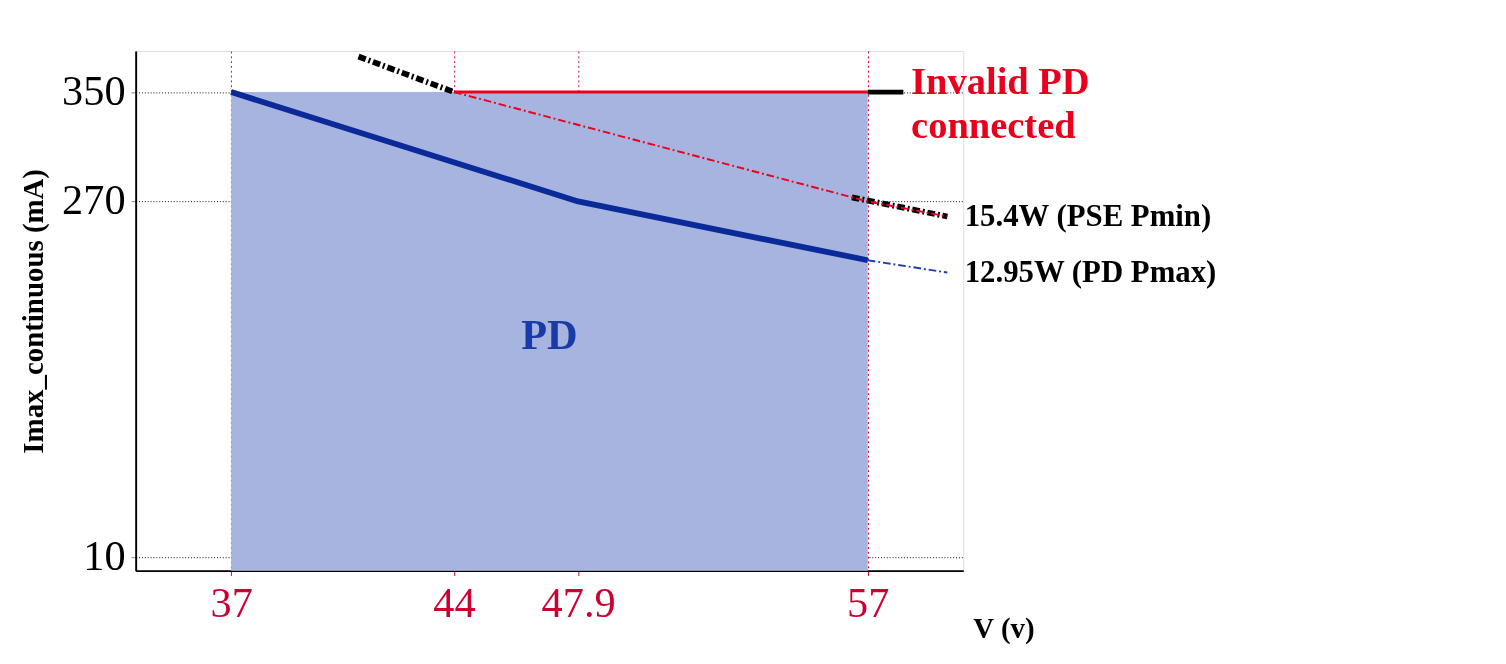 This screenshot has height=664, width=1506. What do you see at coordinates (1088, 216) in the screenshot?
I see `series-label: 15.4W (PSE Pmin)` at bounding box center [1088, 216].